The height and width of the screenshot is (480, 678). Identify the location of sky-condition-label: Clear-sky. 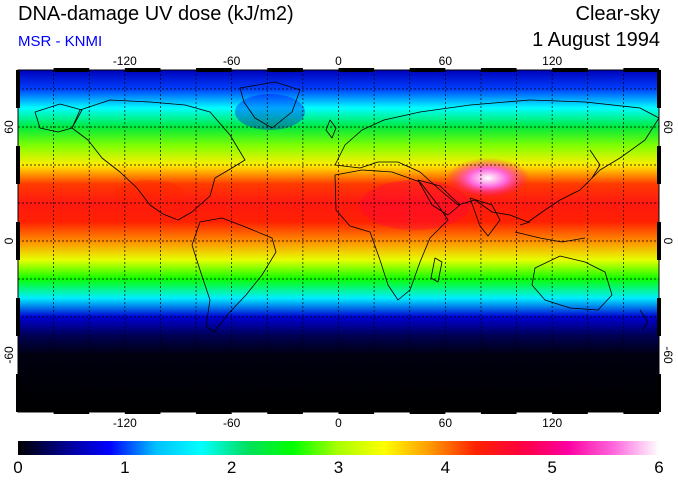
(617, 14).